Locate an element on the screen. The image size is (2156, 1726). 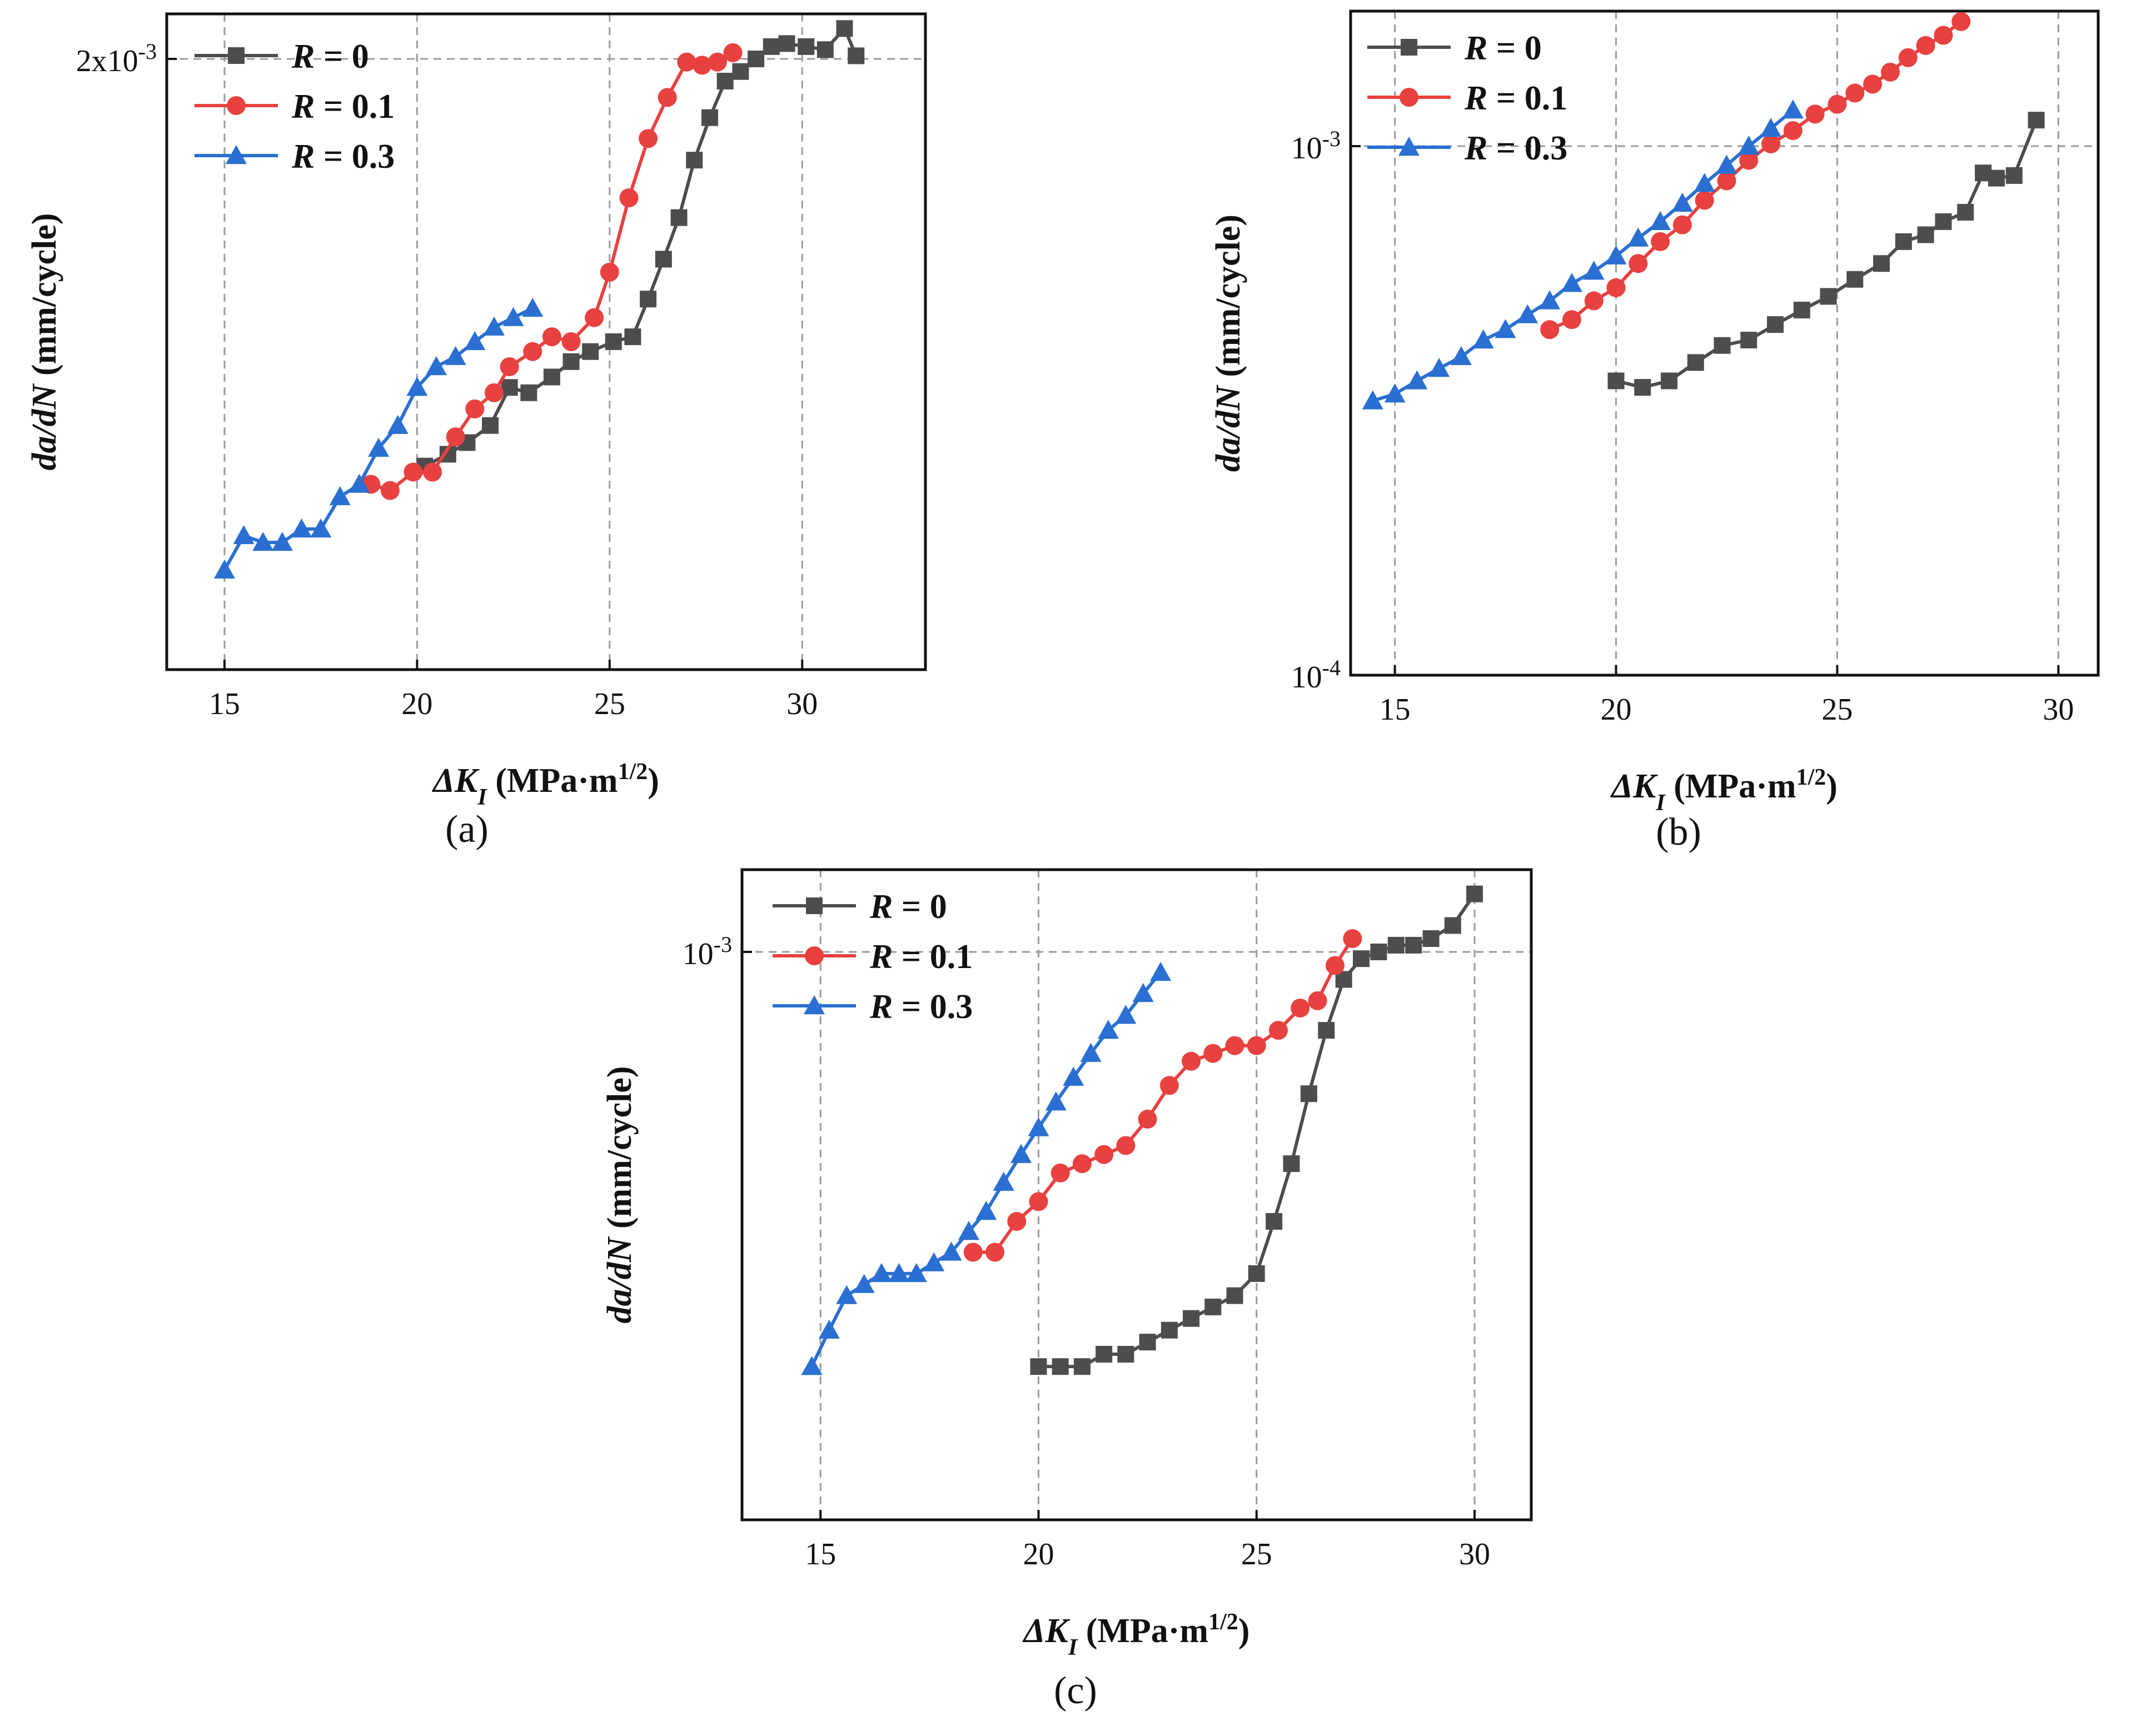
x-tick-label: 30 is located at coordinates (802, 704).